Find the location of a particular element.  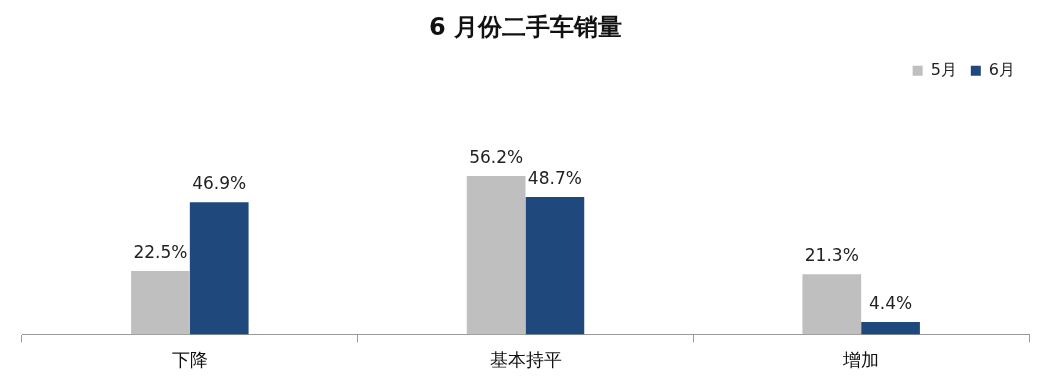

x-tick-label: 基本持平 is located at coordinates (525, 359).